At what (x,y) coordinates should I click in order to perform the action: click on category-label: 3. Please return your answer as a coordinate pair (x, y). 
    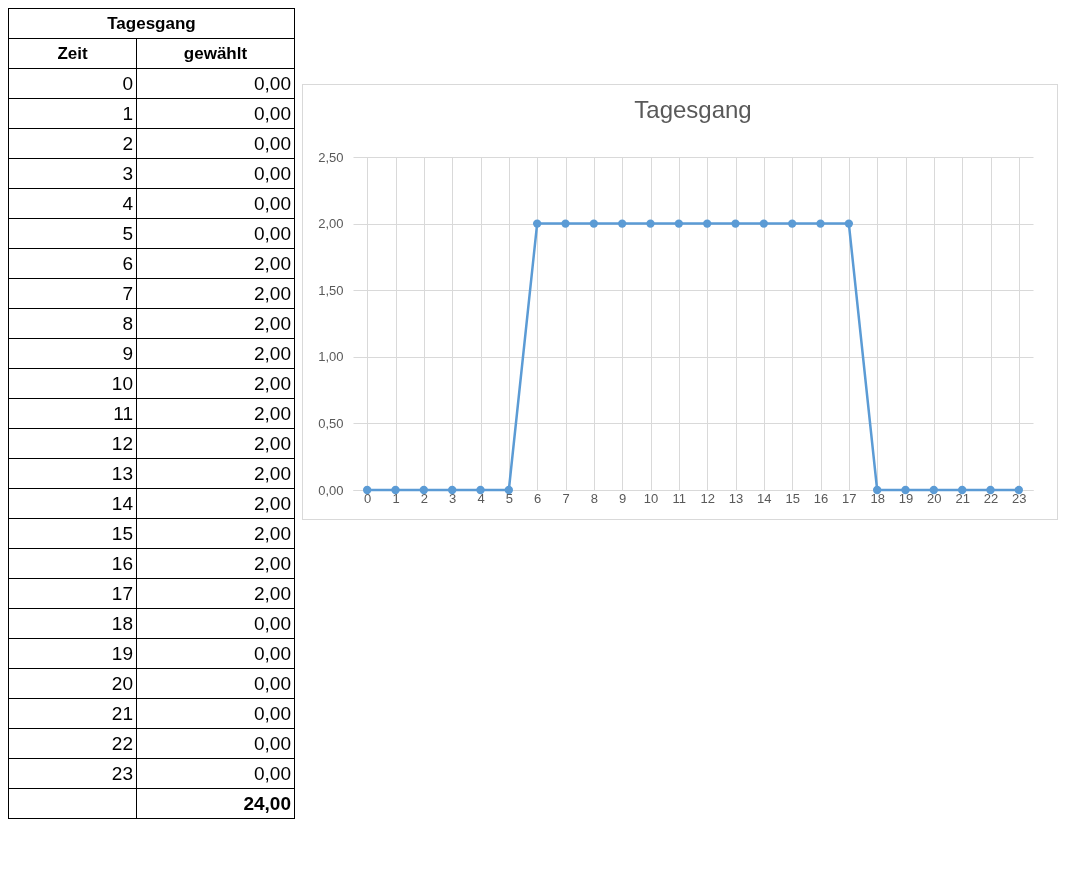
    Looking at the image, I should click on (127, 173).